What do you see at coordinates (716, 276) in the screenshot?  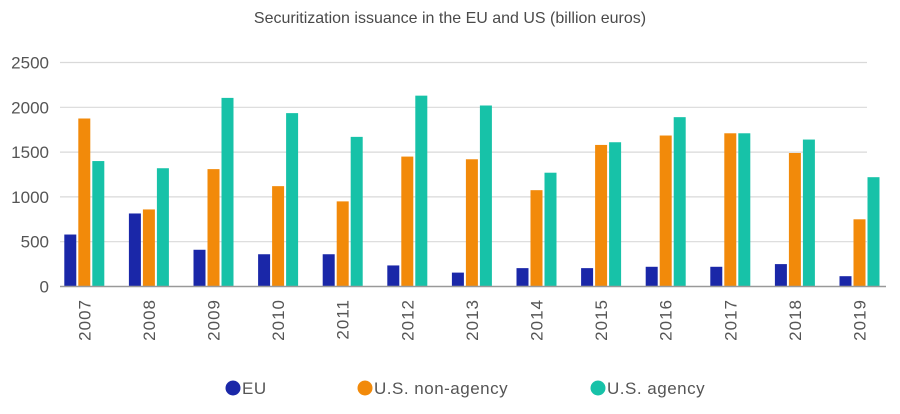 I see `bar-eu-2017` at bounding box center [716, 276].